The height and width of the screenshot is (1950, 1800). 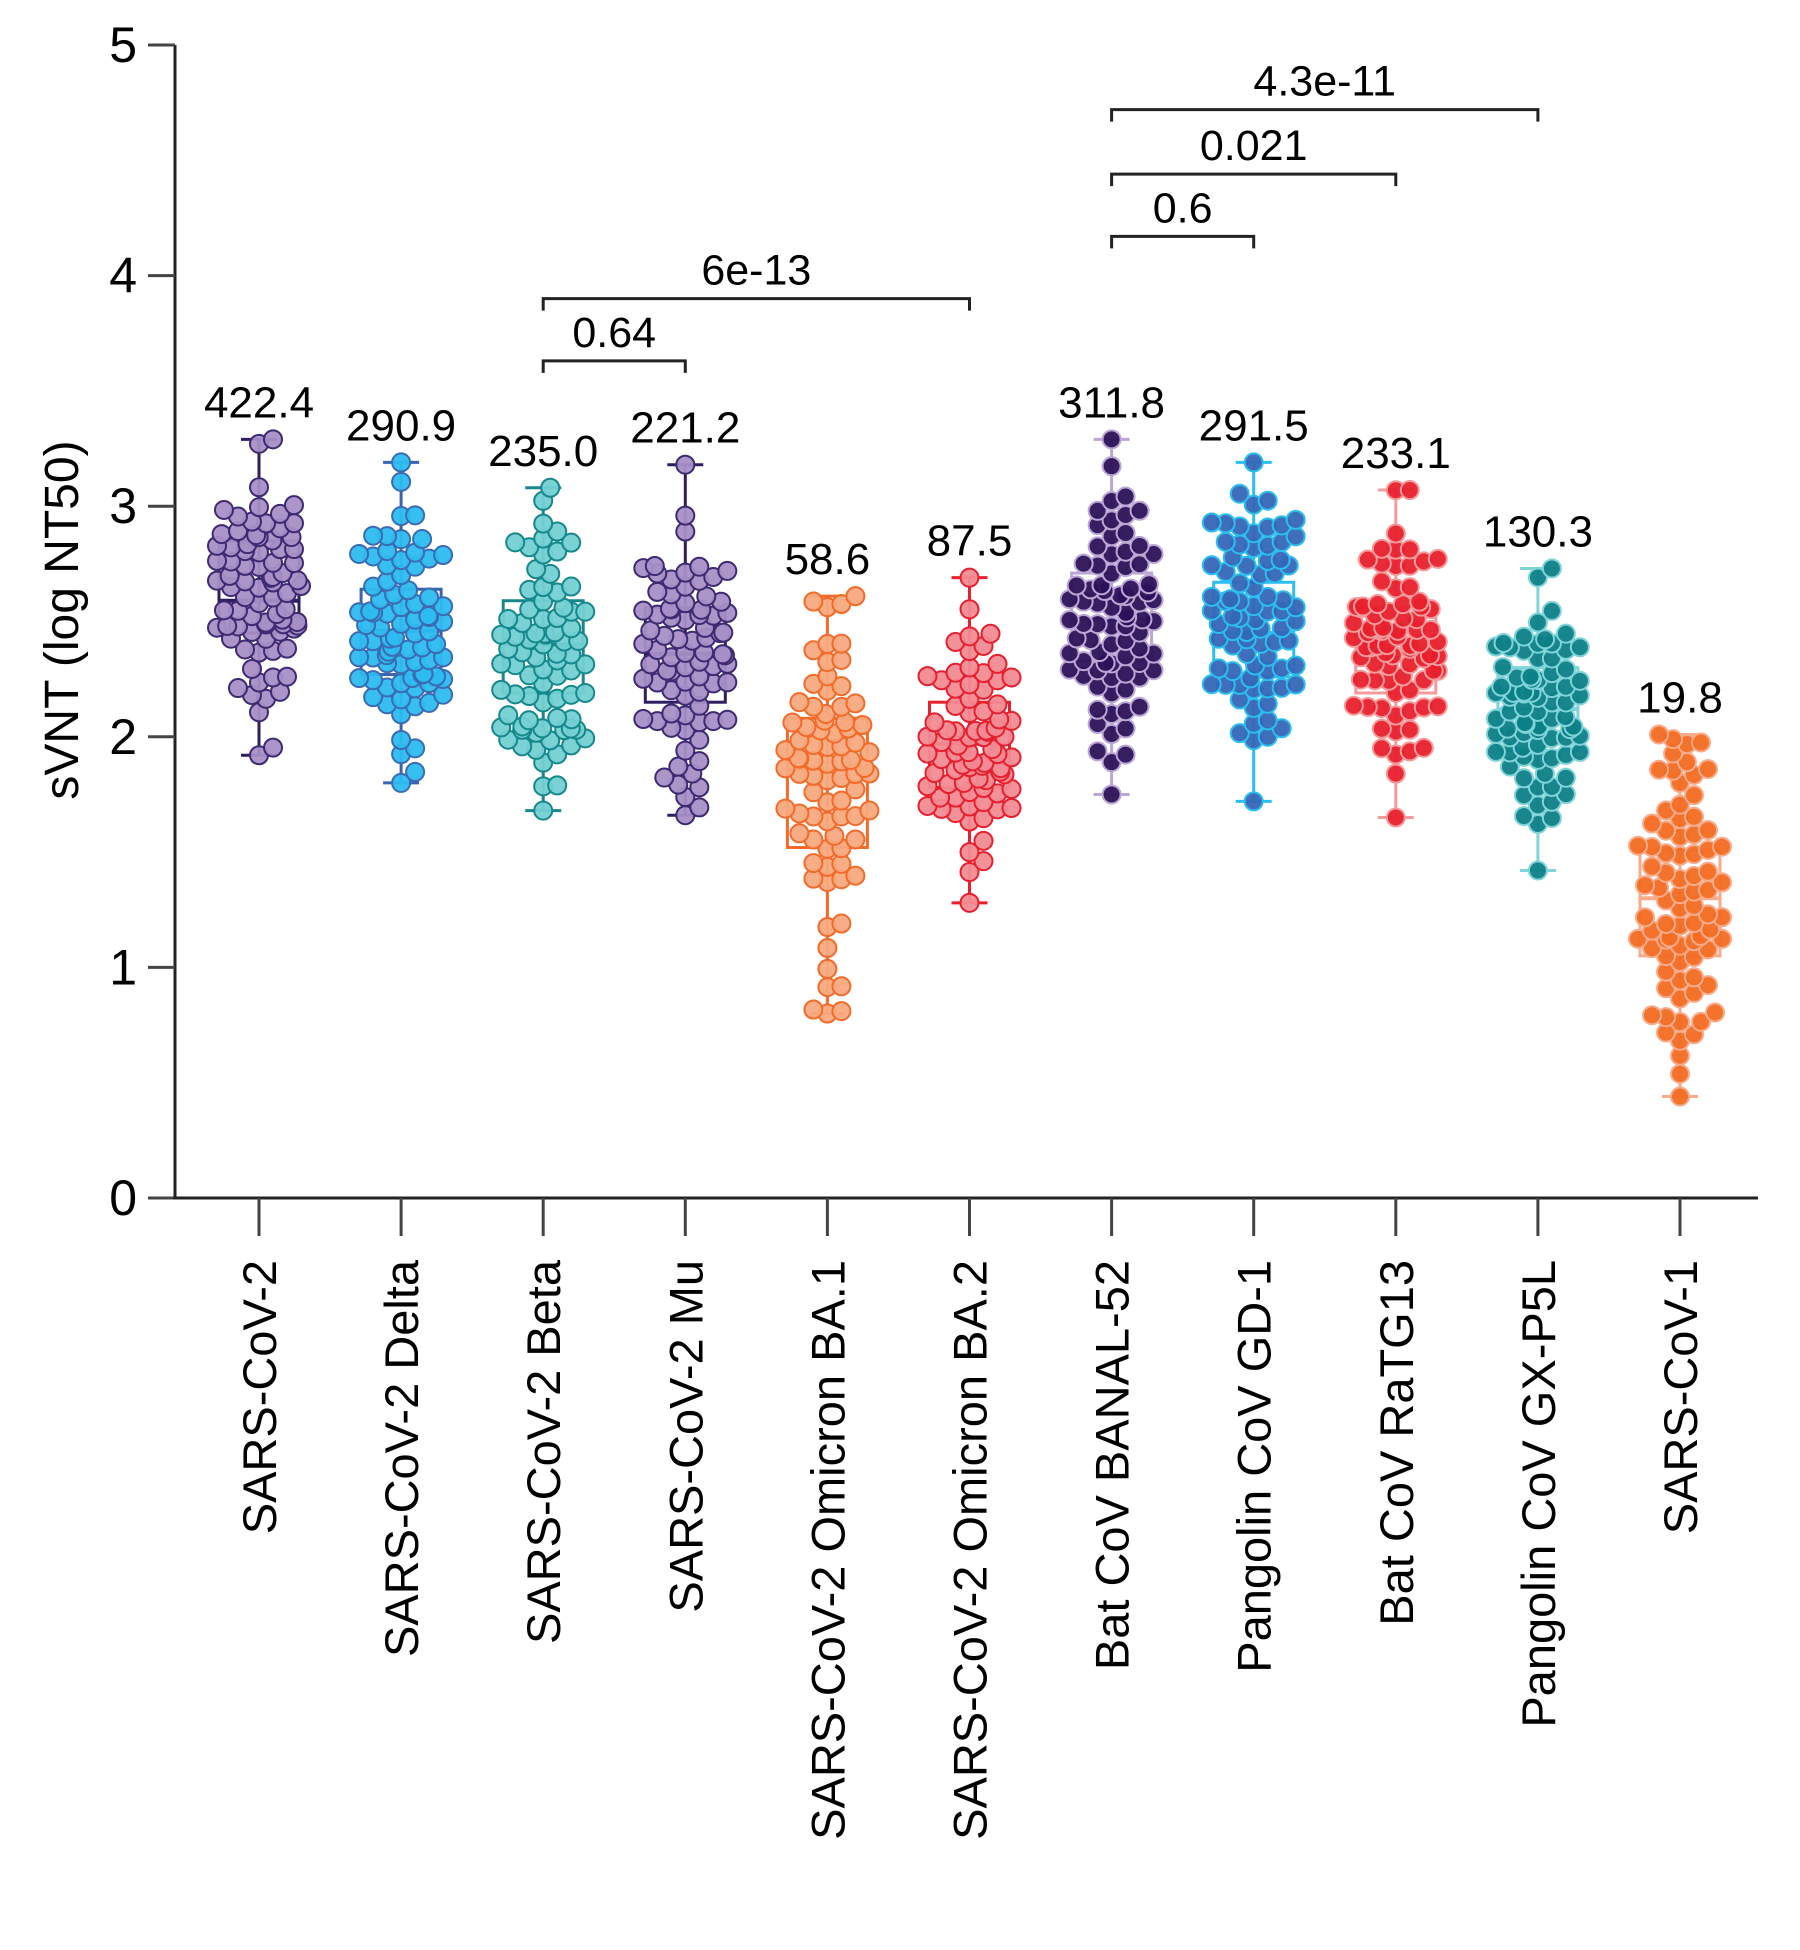 I want to click on y-tick-label: 1, so click(x=123, y=967).